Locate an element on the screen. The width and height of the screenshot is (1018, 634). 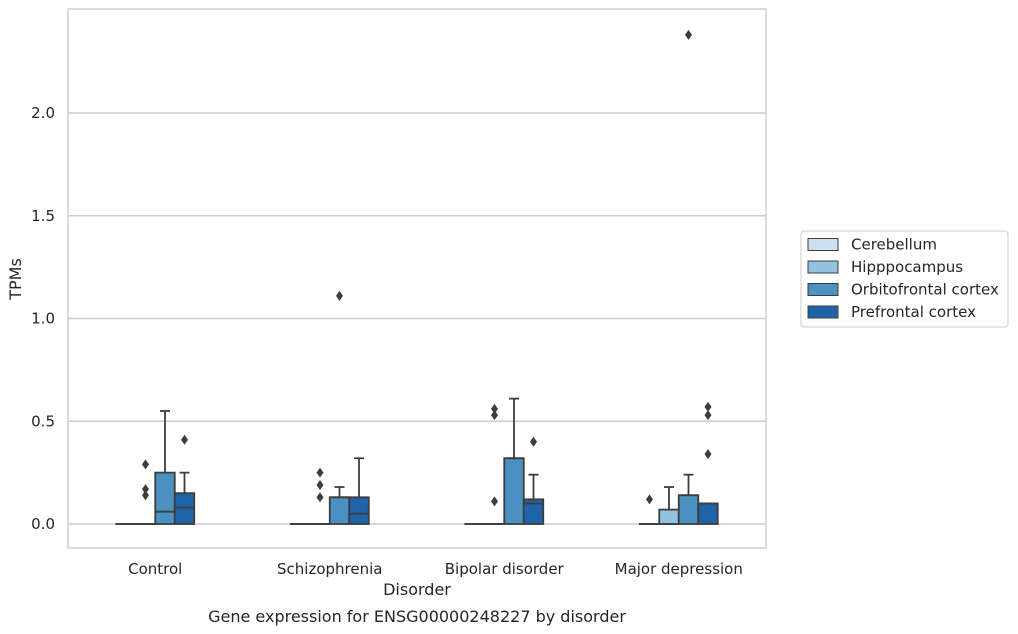
y-tick-label: 1.5 is located at coordinates (43, 216).